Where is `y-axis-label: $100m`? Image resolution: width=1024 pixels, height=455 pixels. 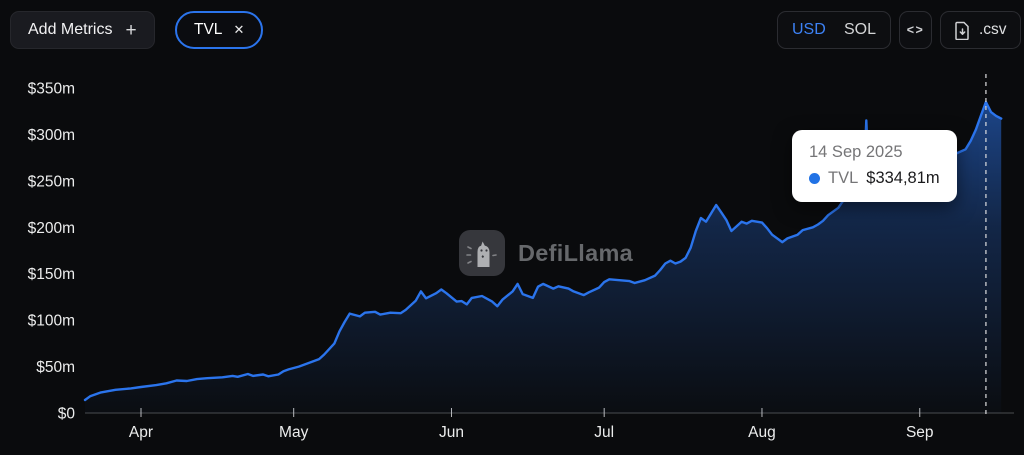
y-axis-label: $100m is located at coordinates (51, 321).